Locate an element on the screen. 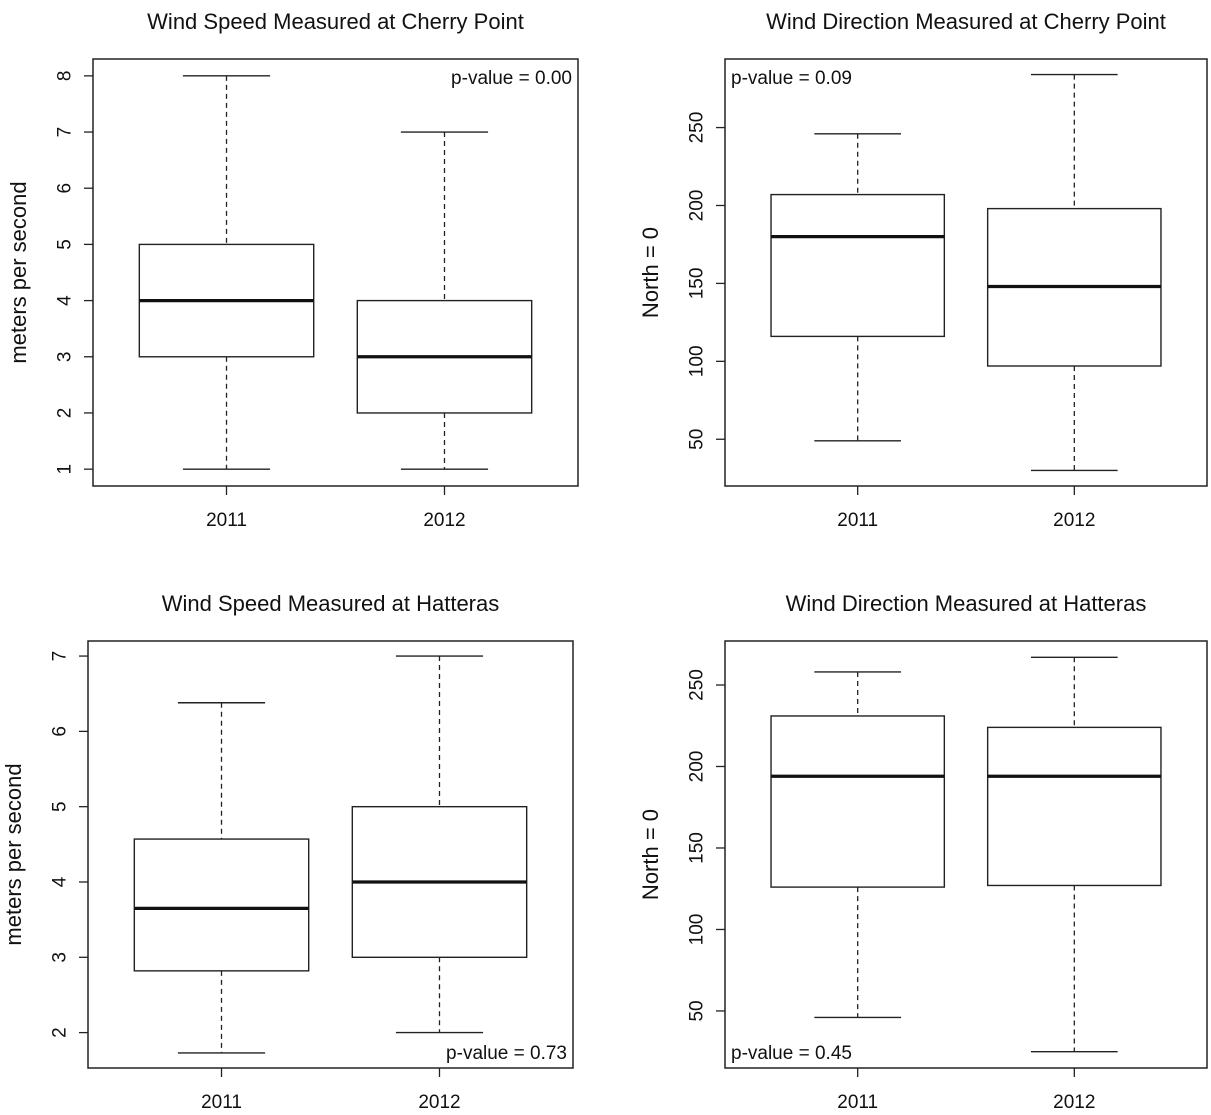 This screenshot has width=1211, height=1115. y-axis: 1 2 3 4 5 6 7 8 is located at coordinates (74, 273).